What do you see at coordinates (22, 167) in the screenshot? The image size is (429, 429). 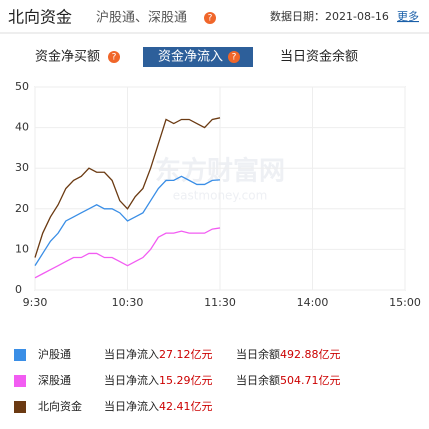 I see `y-tick-label: 30` at bounding box center [22, 167].